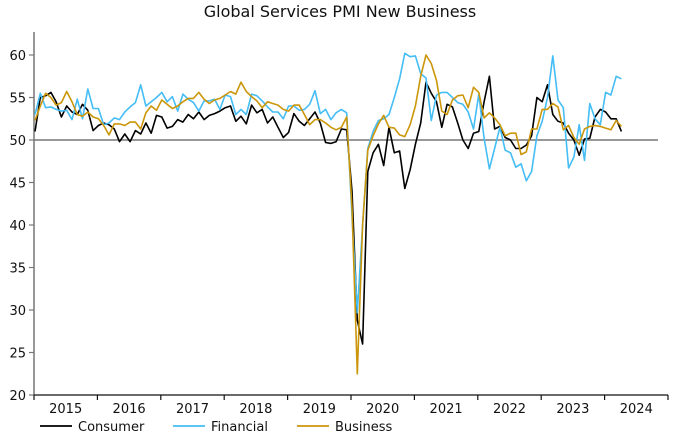 The height and width of the screenshot is (441, 680). I want to click on y-tick-label: 35, so click(17, 269).